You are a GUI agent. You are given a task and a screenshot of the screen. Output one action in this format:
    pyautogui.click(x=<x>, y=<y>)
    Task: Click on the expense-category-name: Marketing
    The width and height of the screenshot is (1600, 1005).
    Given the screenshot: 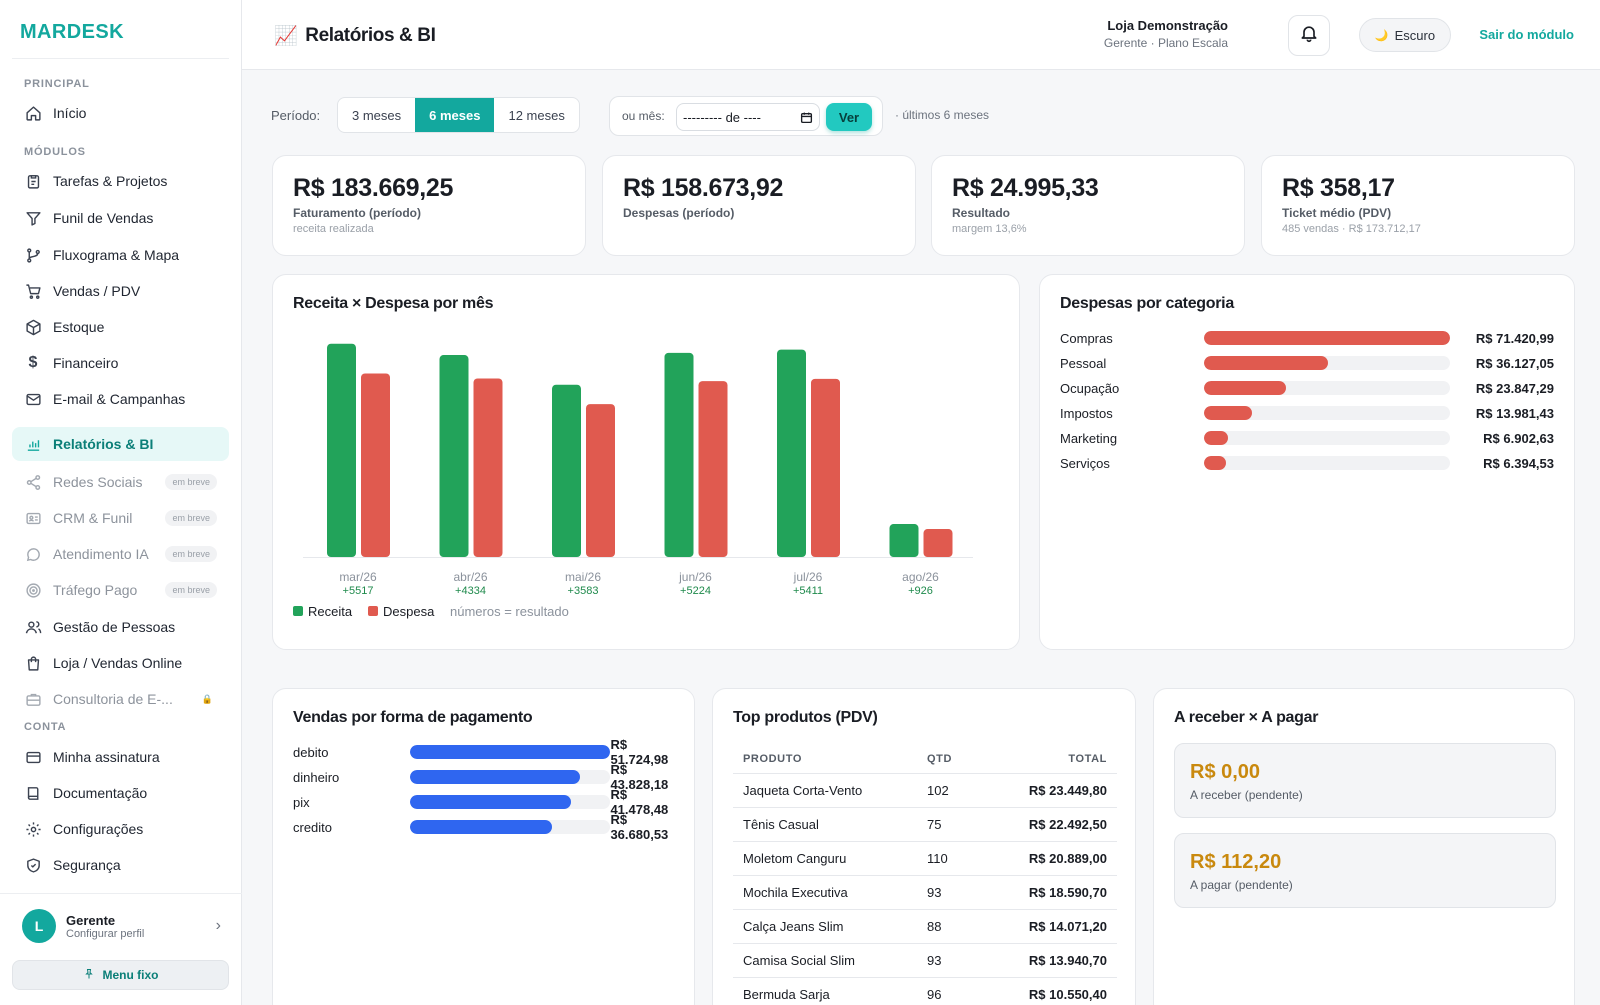 What is the action you would take?
    pyautogui.click(x=1089, y=438)
    